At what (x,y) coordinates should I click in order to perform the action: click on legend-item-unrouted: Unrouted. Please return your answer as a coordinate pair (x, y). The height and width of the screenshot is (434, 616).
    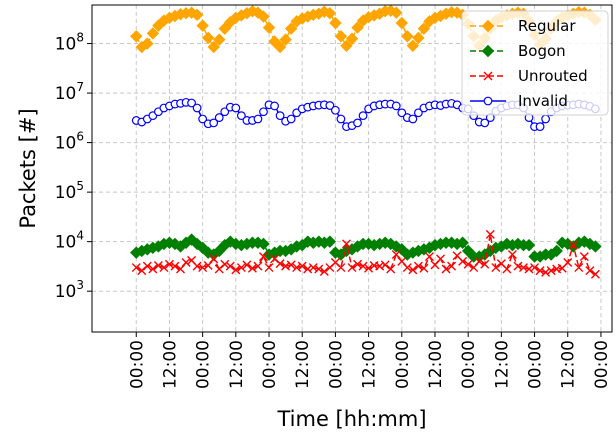
    Looking at the image, I should click on (529, 76).